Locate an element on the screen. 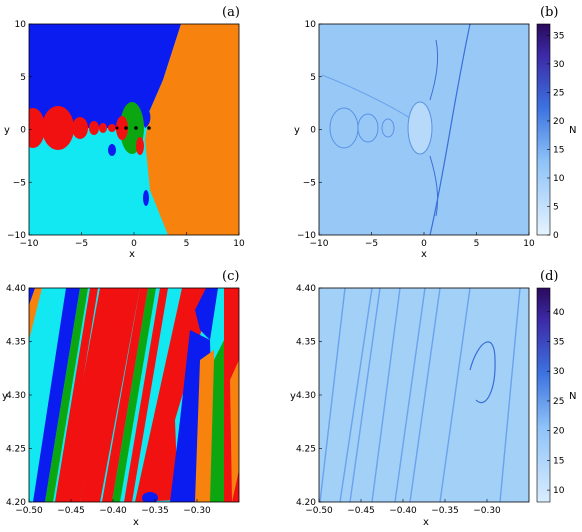 The width and height of the screenshot is (582, 532). panel-d-colorbar-ticks: 10 15 20 25 30 35 40 is located at coordinates (556, 402).